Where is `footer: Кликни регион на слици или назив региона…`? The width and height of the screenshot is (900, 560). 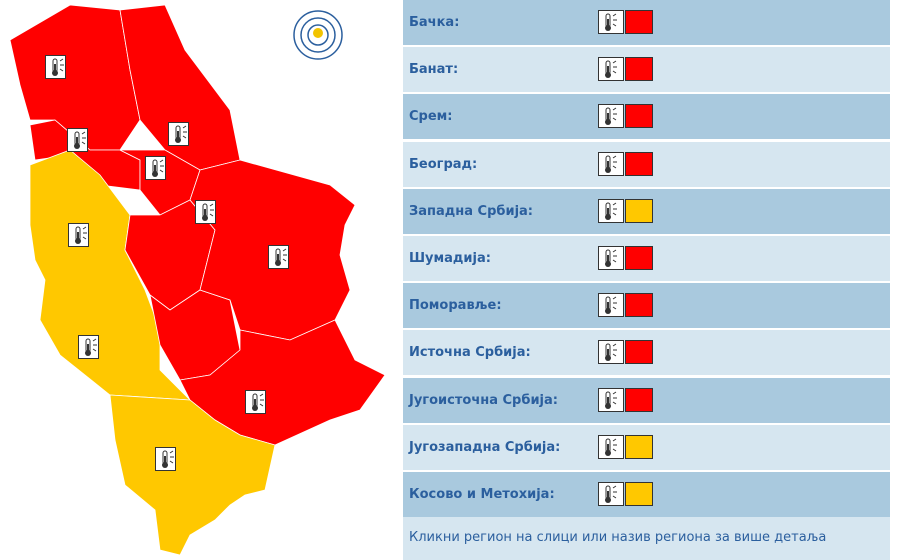 footer: Кликни регион на слици или назив региона… is located at coordinates (646, 538).